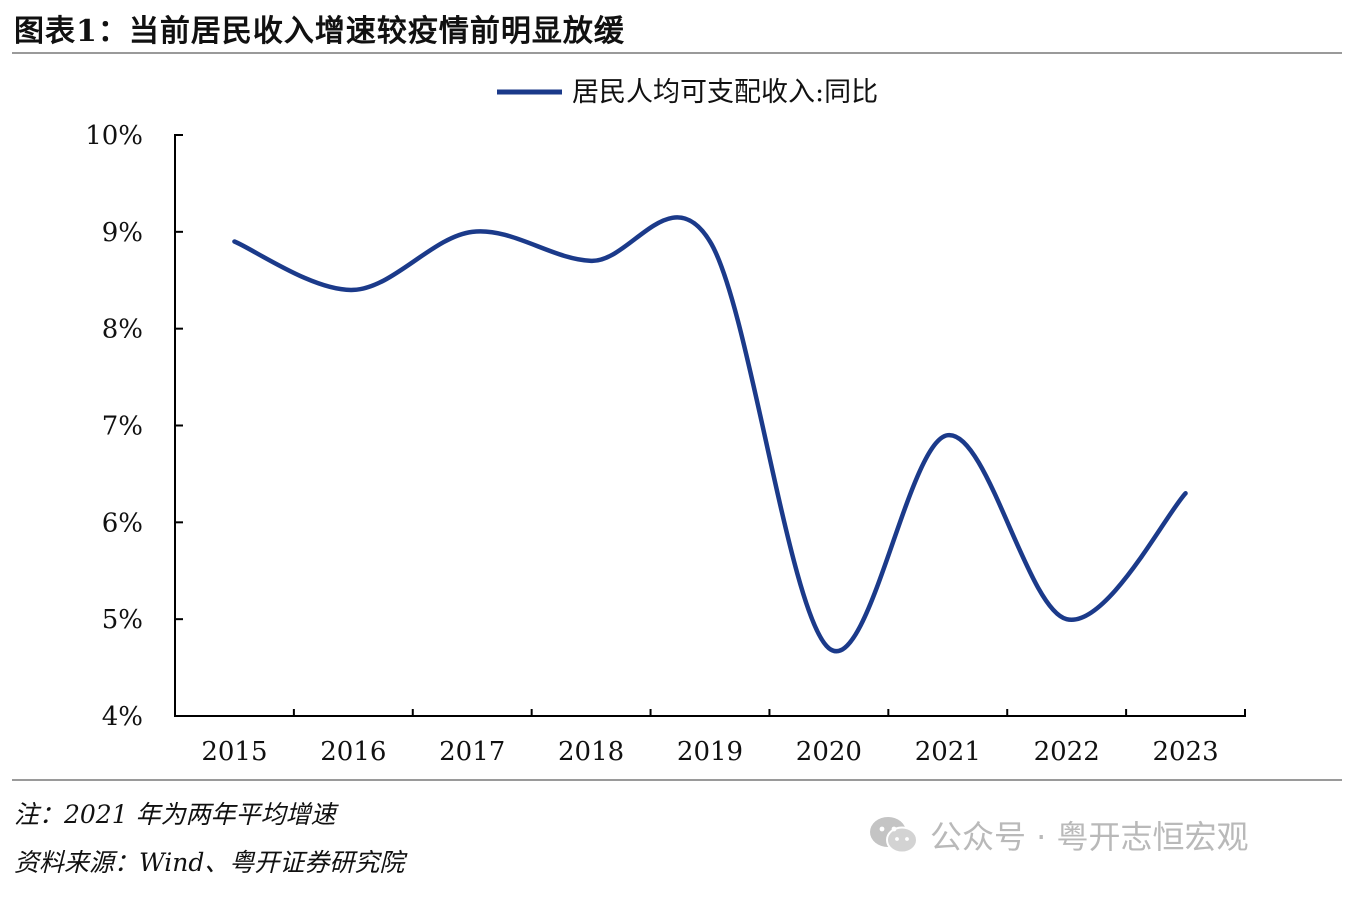 This screenshot has width=1356, height=904. What do you see at coordinates (725, 92) in the screenshot?
I see `legend-label: 居民人均可支配收入:同比` at bounding box center [725, 92].